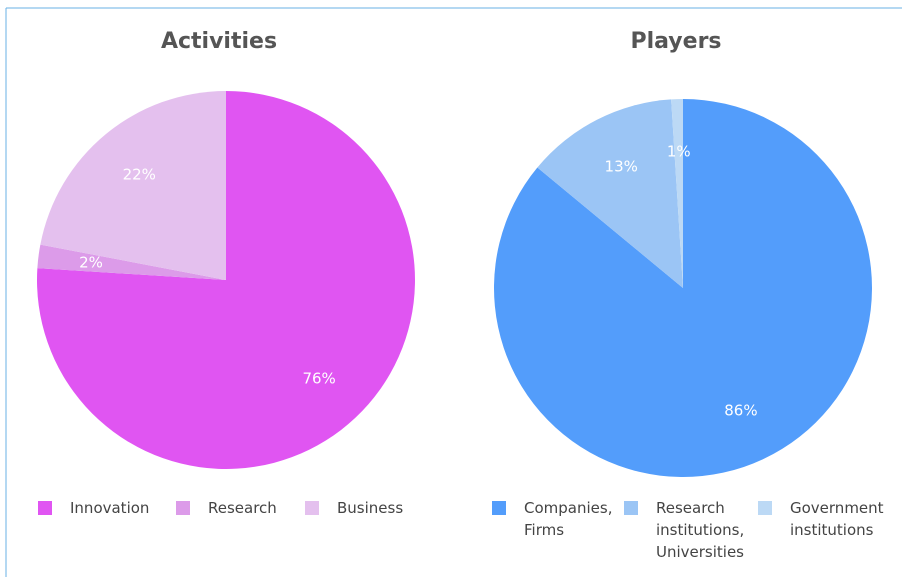 The image size is (902, 577). I want to click on legend-label: Research, so click(242, 508).